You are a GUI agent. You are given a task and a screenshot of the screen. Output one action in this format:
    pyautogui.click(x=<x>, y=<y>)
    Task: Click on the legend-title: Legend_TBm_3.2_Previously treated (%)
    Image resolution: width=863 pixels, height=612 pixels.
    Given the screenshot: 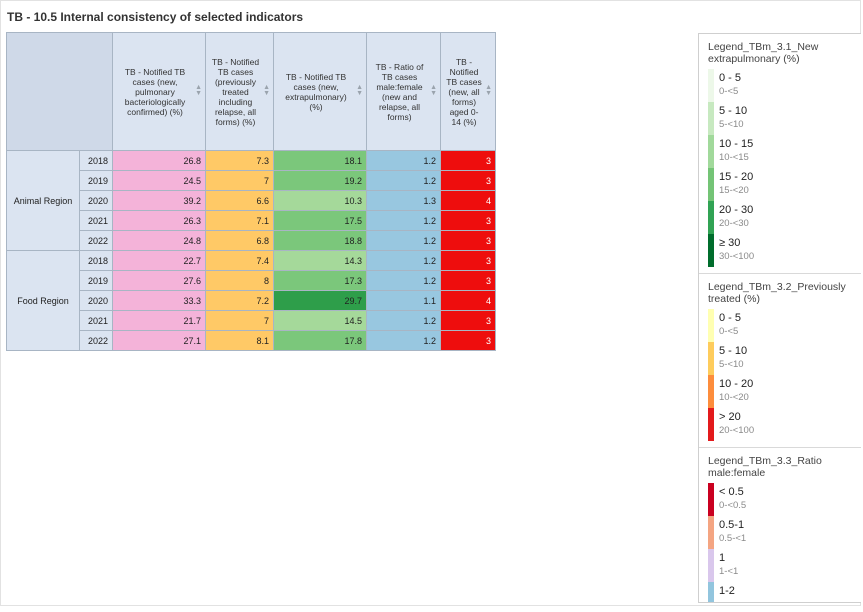 What is the action you would take?
    pyautogui.click(x=777, y=293)
    